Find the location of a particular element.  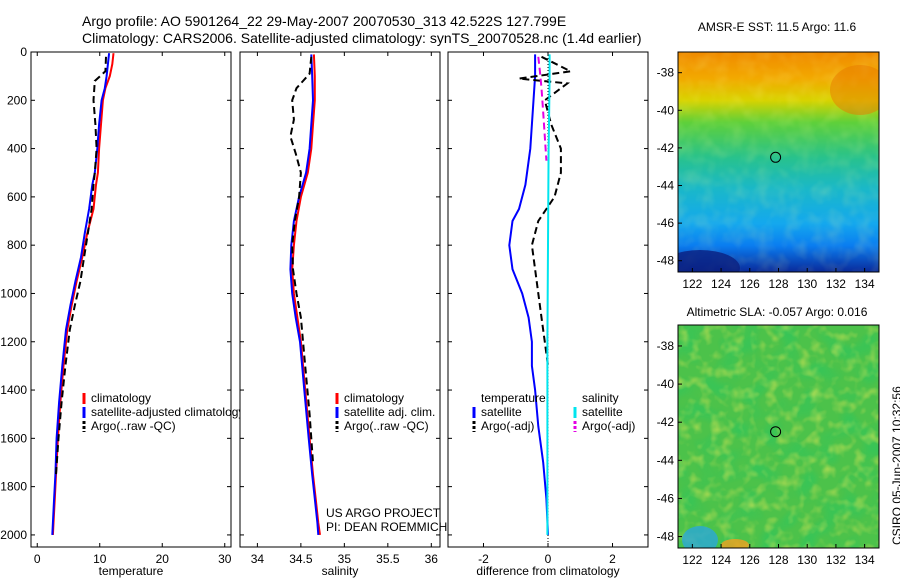

timestamp-side-label: CSIRO 05-Jun-2007 10:32:56 is located at coordinates (889, 430).